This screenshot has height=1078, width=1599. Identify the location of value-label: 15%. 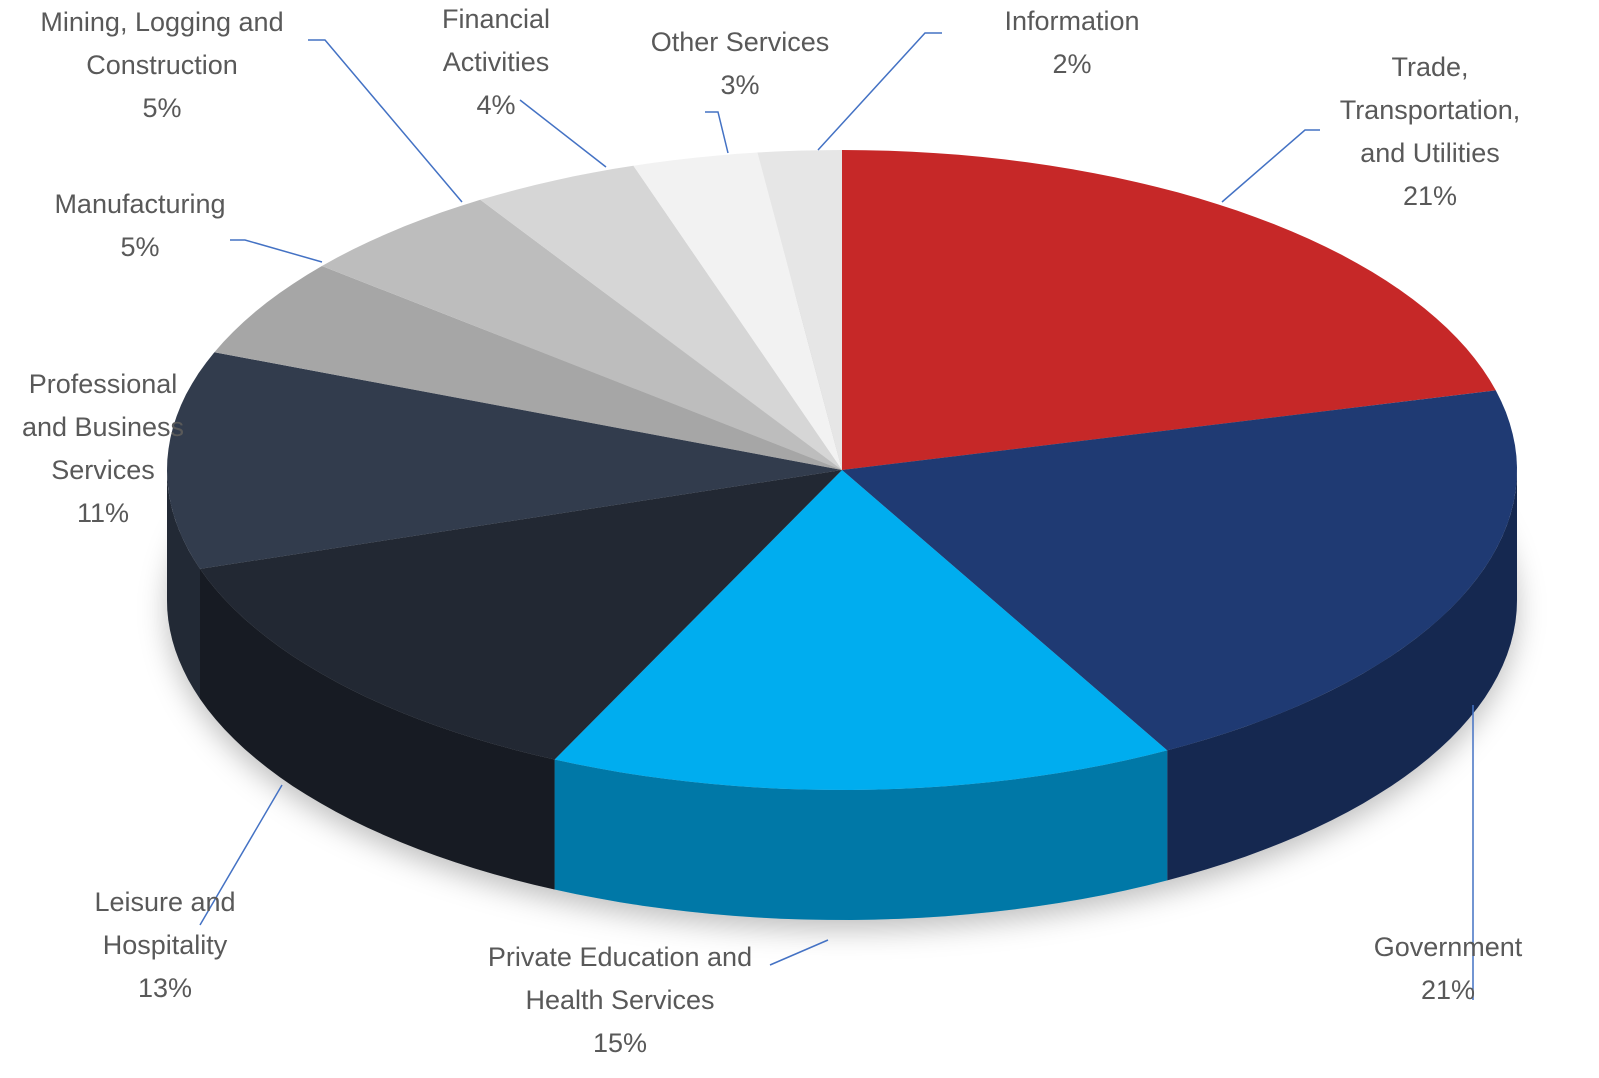
(620, 1043).